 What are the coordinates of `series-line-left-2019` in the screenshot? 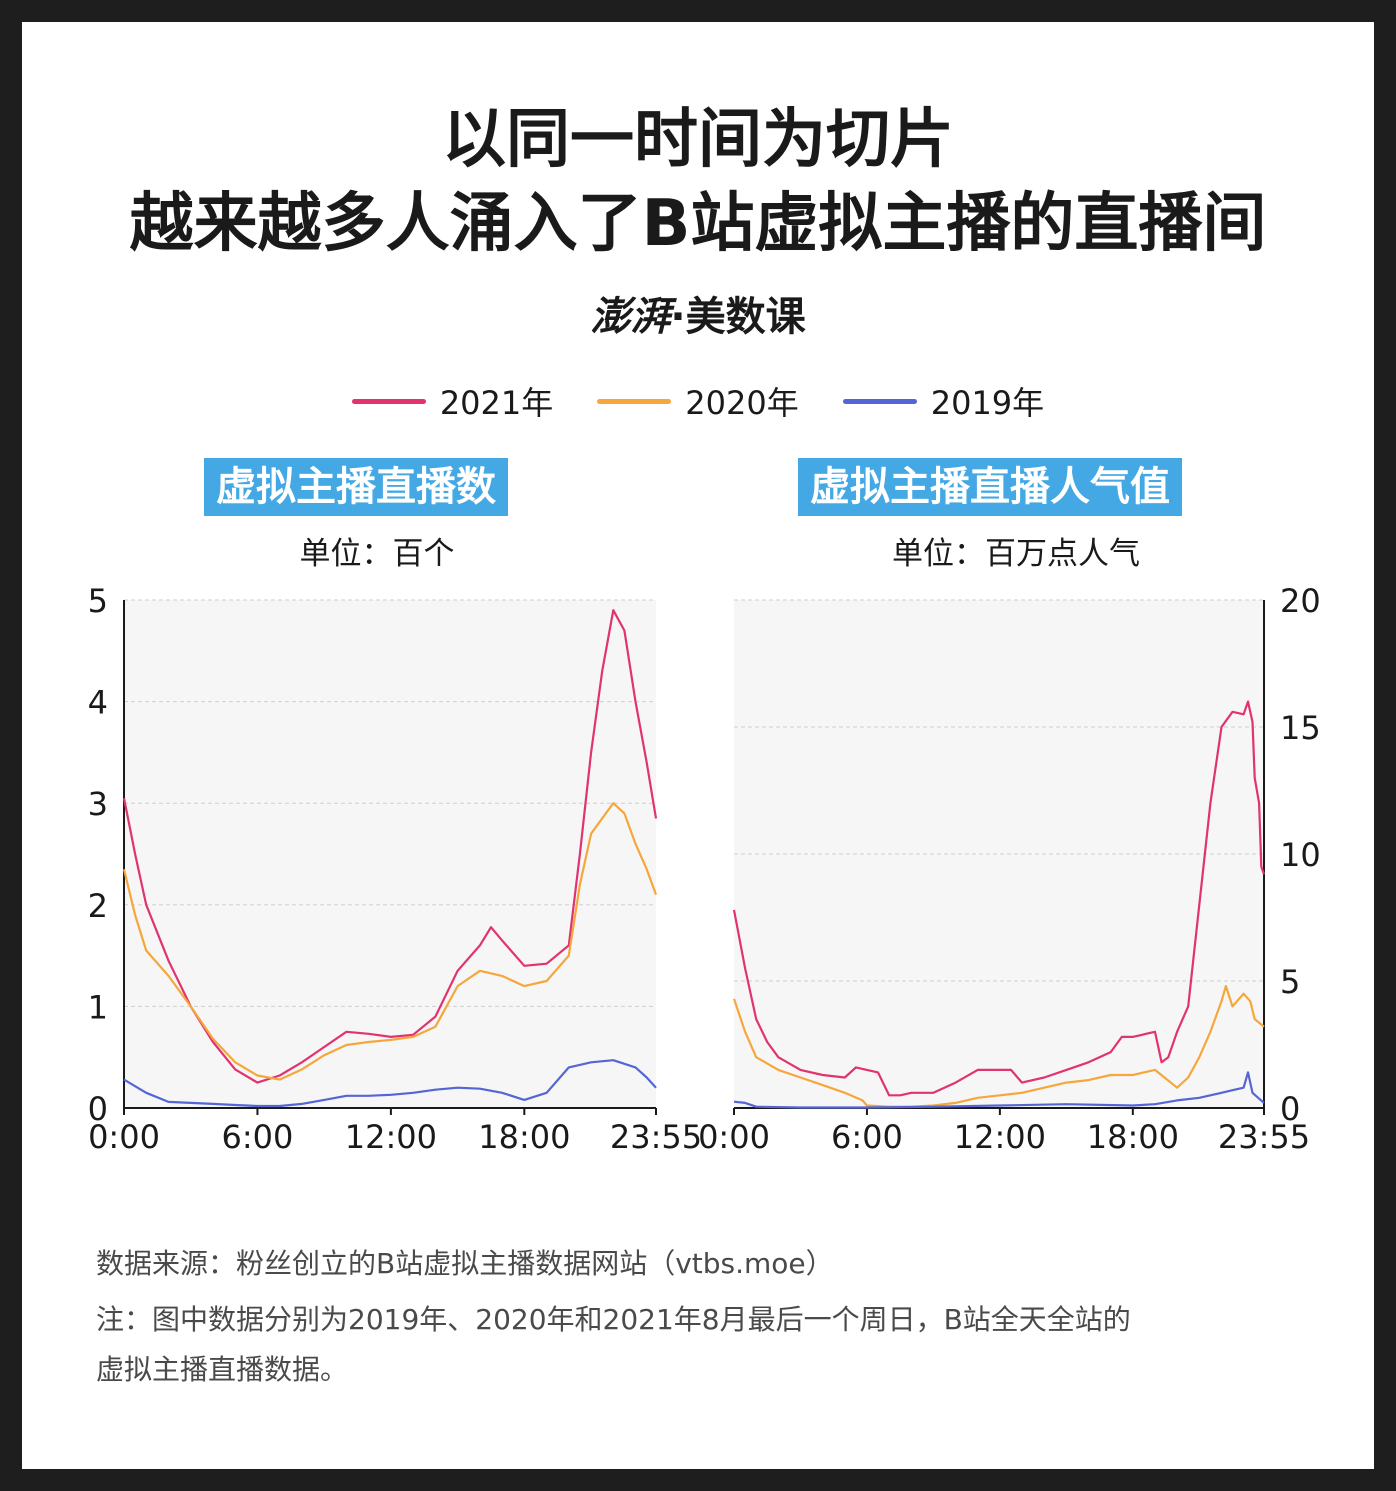 It's located at (390, 1083).